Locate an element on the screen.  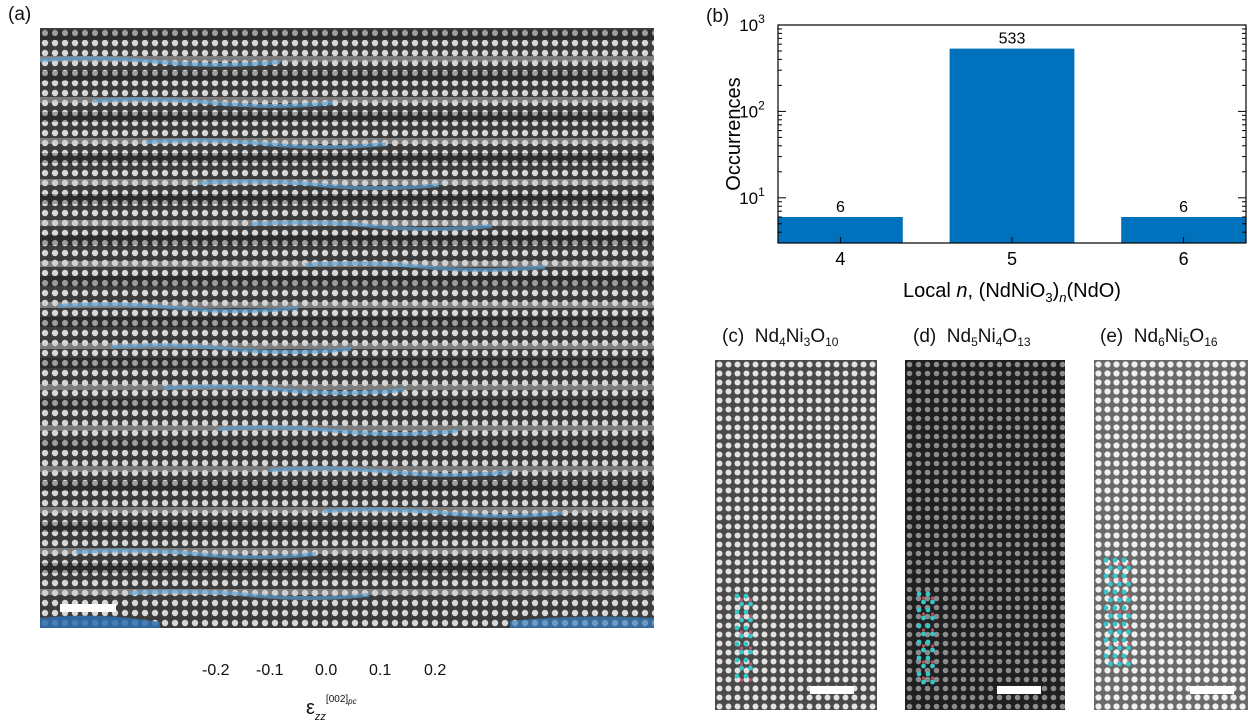
heading-e: (e) Nd6Ni5O16 is located at coordinates (1159, 337).